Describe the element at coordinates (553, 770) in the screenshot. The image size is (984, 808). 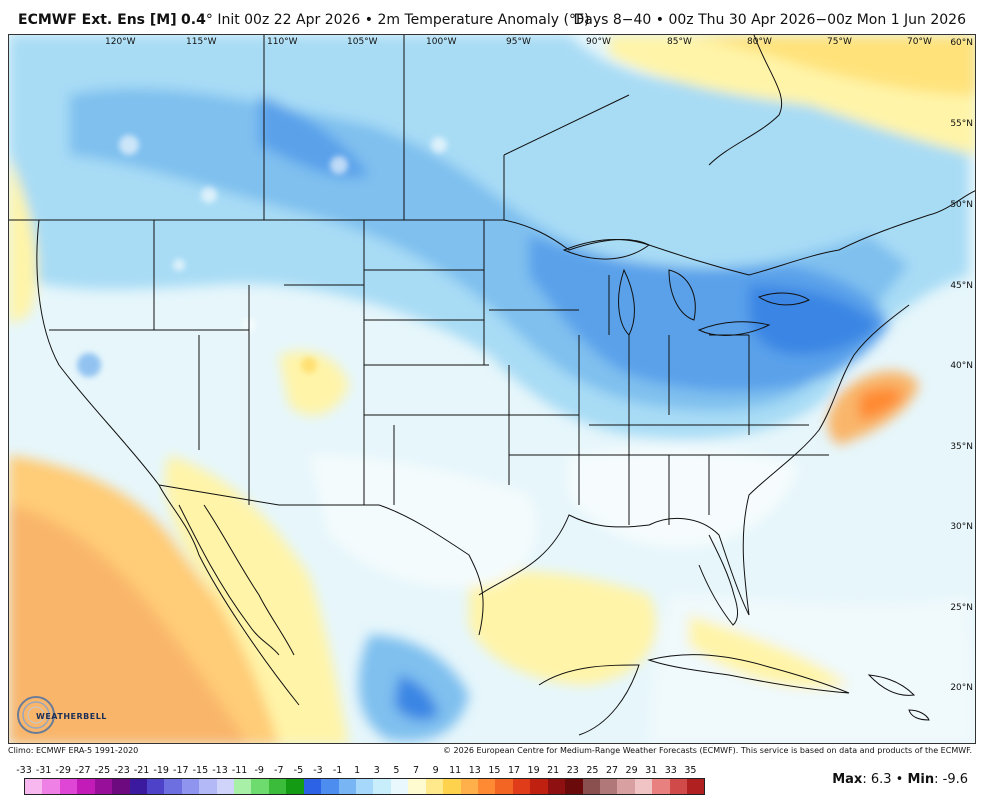
I see `scale-tick-label: 21` at that location.